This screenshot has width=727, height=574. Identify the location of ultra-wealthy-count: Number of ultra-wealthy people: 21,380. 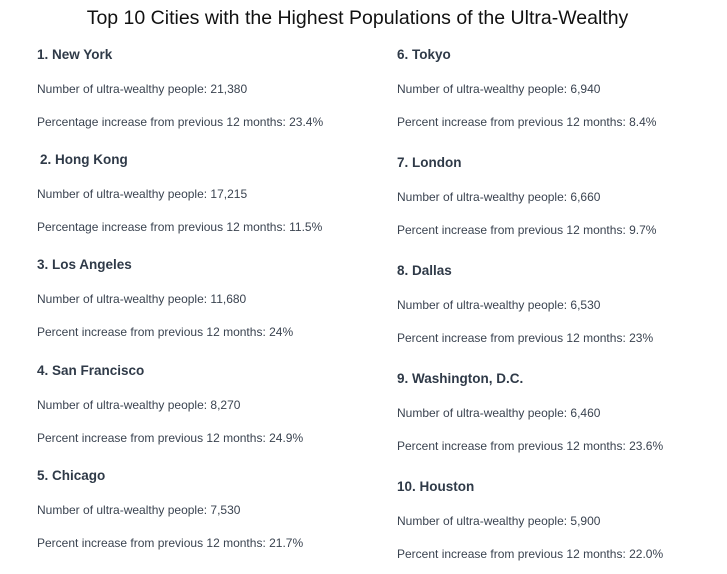
(142, 89).